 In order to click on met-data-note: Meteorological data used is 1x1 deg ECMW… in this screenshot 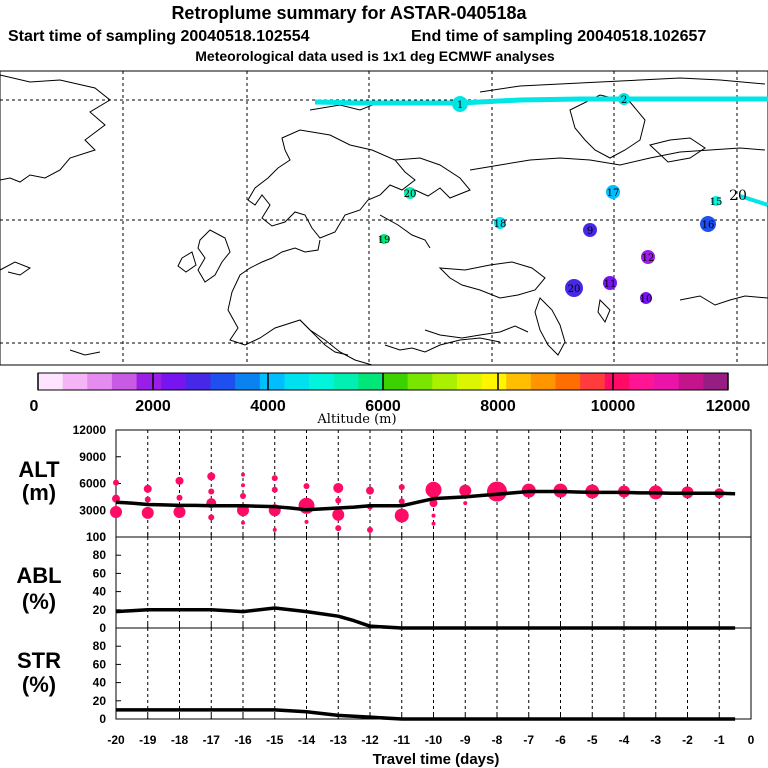, I will do `click(375, 56)`.